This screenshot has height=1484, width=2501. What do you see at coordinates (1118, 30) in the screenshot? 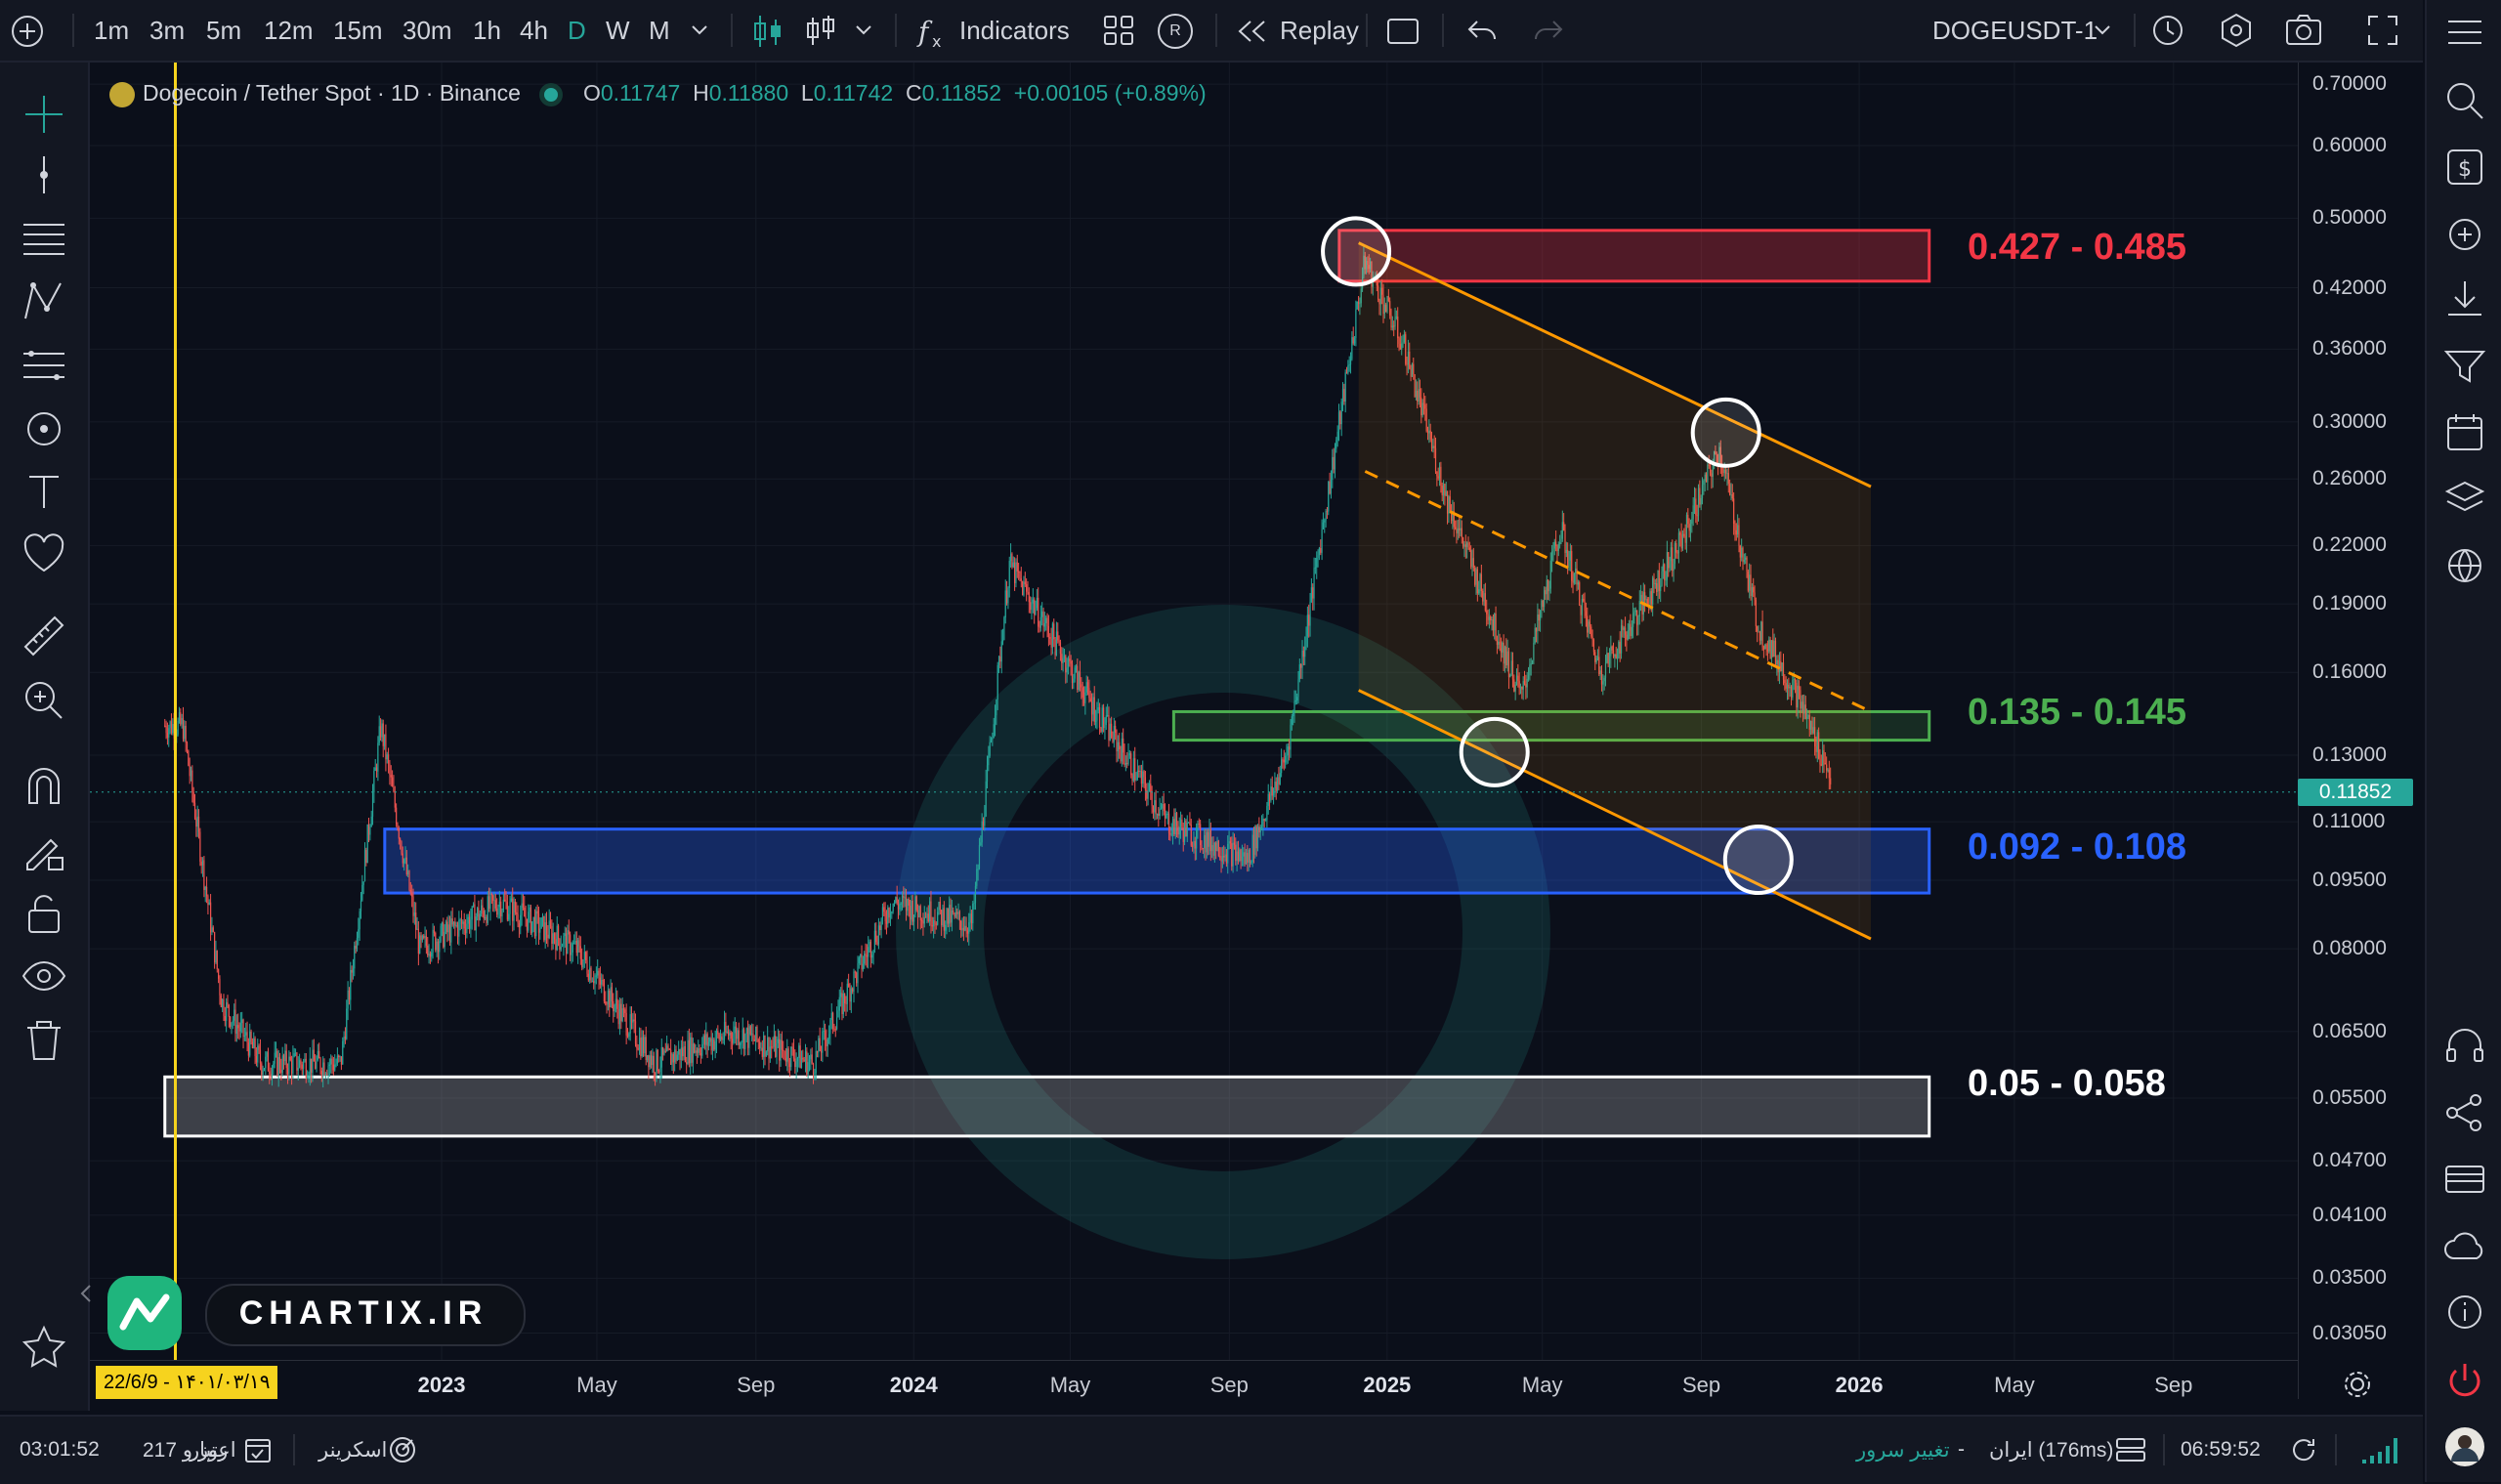
I see `layout-grid-icon` at bounding box center [1118, 30].